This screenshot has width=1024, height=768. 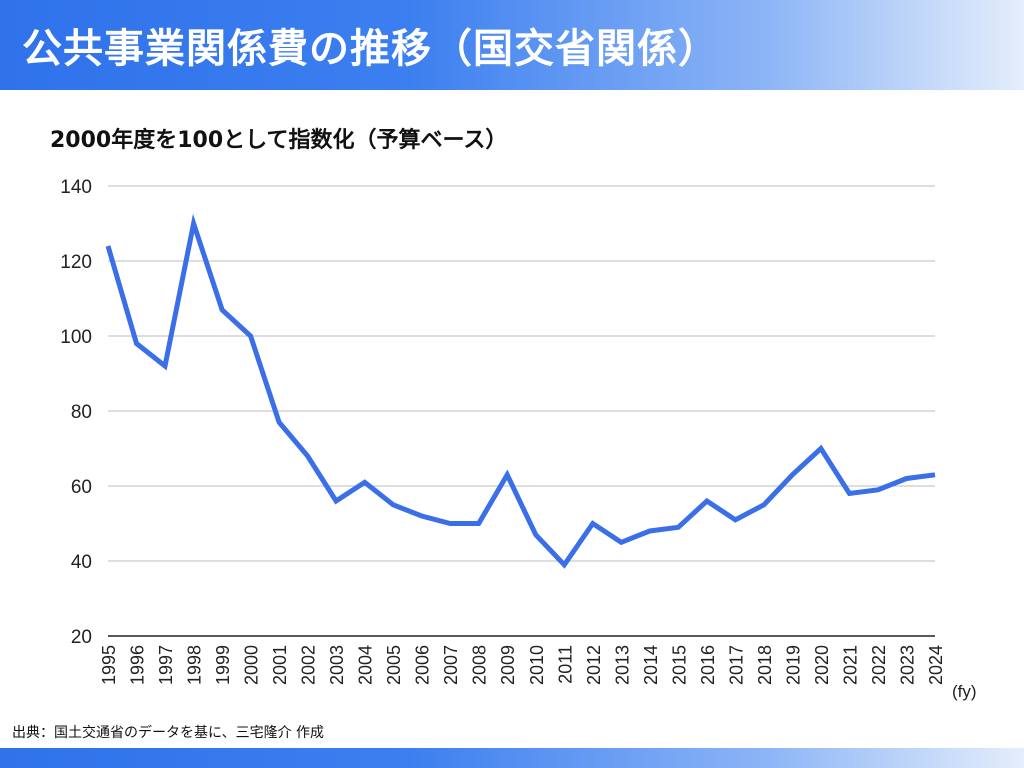 What do you see at coordinates (679, 665) in the screenshot?
I see `x-tick-label: 2015` at bounding box center [679, 665].